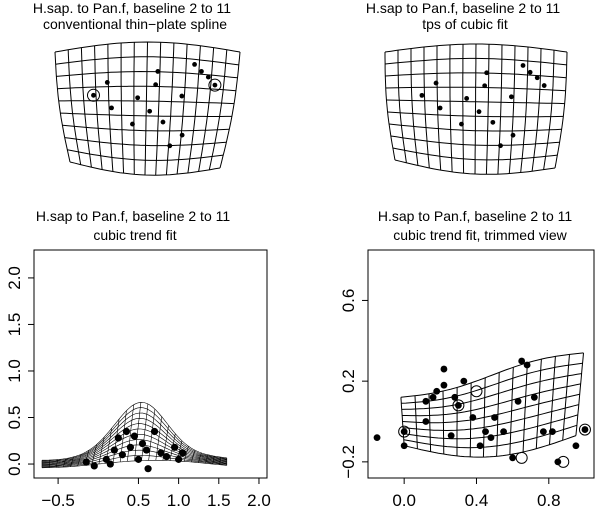 This screenshot has height=517, width=600. I want to click on panel-3-subtitle: cubic trend fit, so click(134, 235).